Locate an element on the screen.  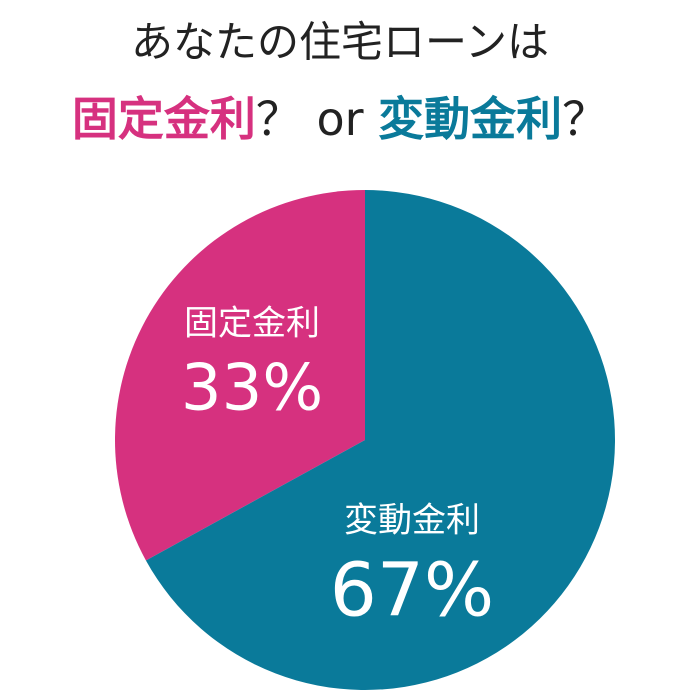
chart-subtitle: 固定金利？ or 変動金利？ is located at coordinates (340, 119).